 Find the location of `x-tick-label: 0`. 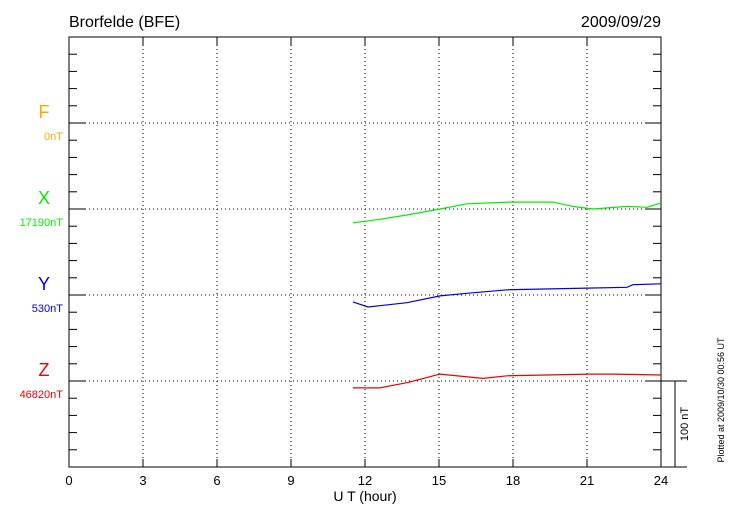

x-tick-label: 0 is located at coordinates (68, 480).